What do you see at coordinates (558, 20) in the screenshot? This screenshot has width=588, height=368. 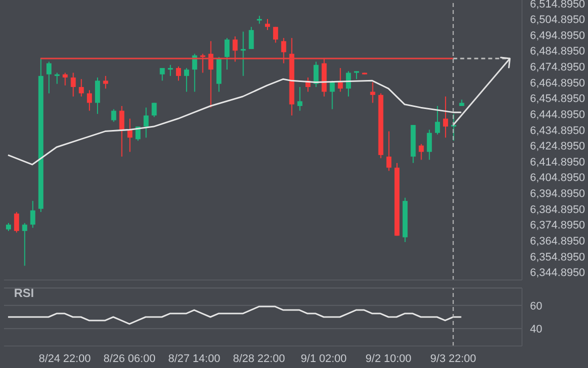 I see `y-tick-label: 6,504.8950` at bounding box center [558, 20].